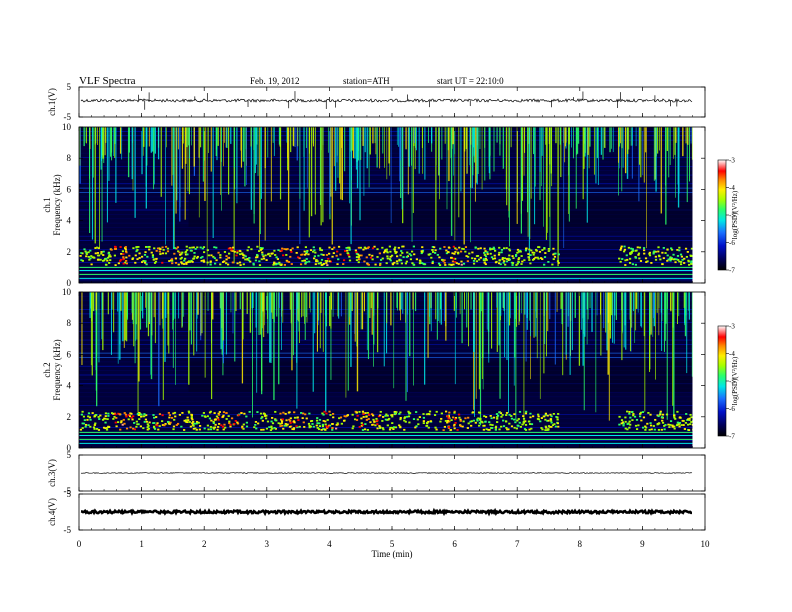 This screenshot has height=612, width=792. I want to click on ch3-waveform-trace, so click(386, 473).